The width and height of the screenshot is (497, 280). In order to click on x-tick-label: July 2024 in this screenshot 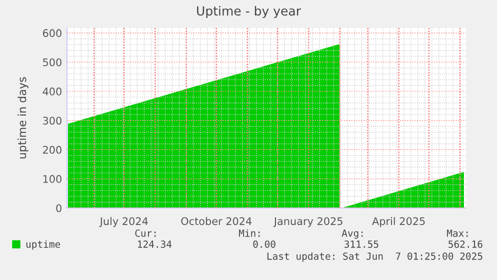, I will do `click(123, 222)`.